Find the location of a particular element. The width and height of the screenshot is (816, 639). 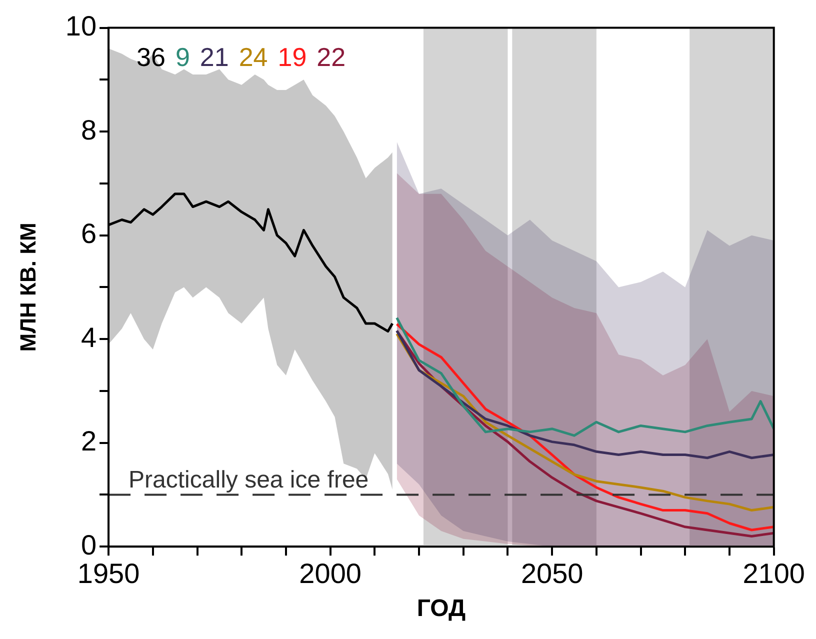

y-tick-label: 4 is located at coordinates (88, 337).